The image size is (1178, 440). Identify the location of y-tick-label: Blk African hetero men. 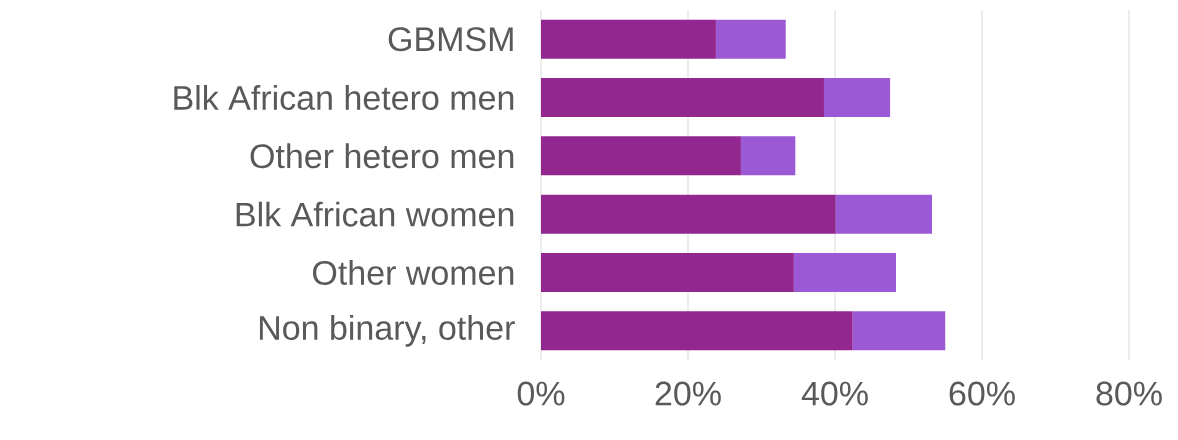
(344, 97).